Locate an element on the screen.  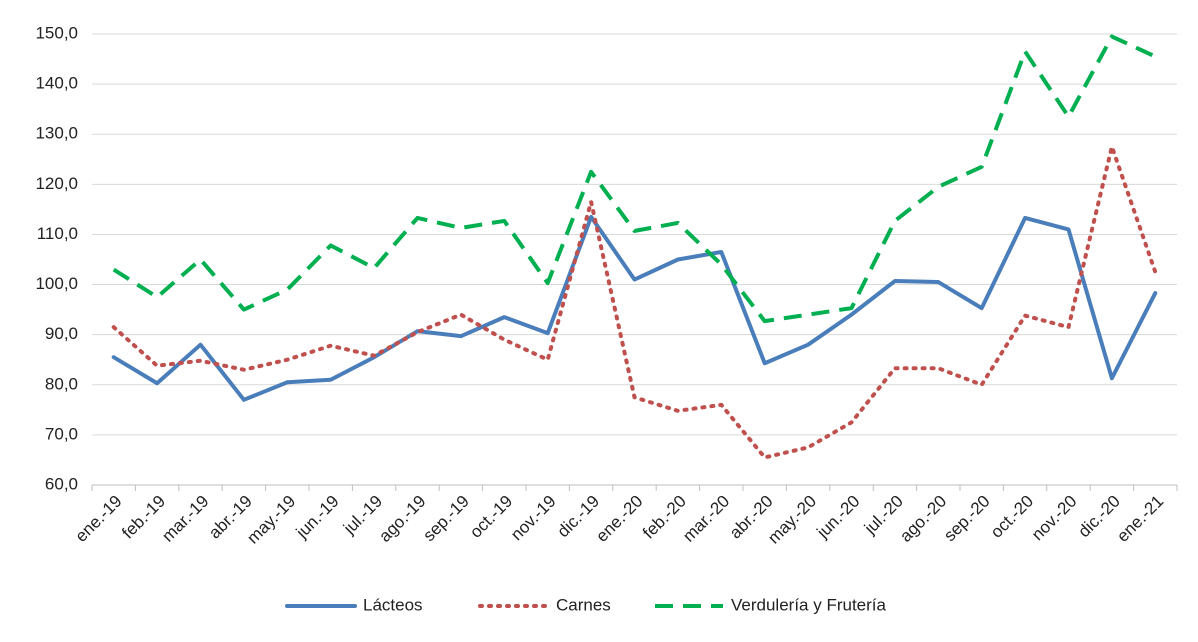
y-tick-label: 100,0 is located at coordinates (56, 283).